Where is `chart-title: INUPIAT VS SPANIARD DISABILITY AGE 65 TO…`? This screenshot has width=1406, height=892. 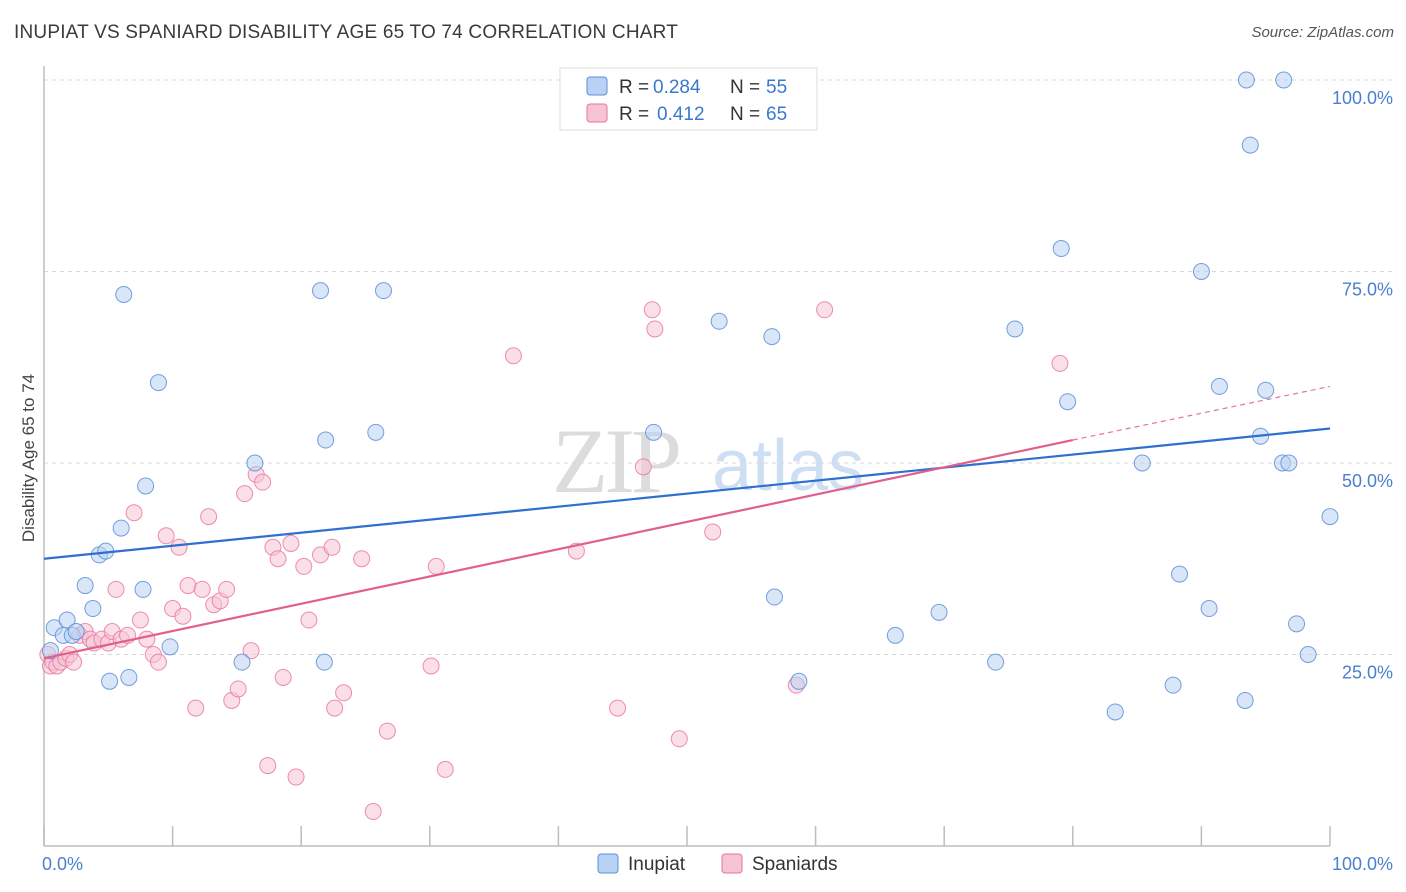
chart-title: INUPIAT VS SPANIARD DISABILITY AGE 65 TO… is located at coordinates (346, 32).